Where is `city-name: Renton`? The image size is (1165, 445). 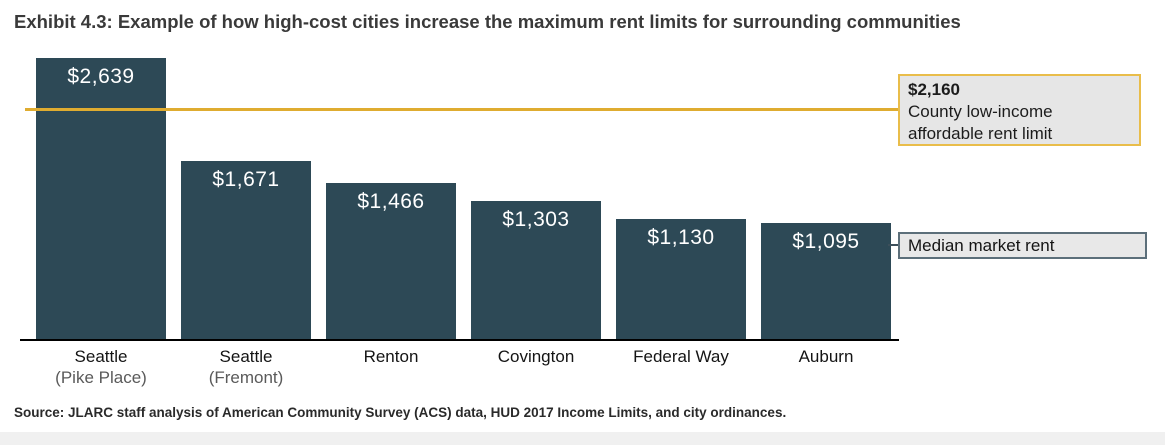
city-name: Renton is located at coordinates (391, 356).